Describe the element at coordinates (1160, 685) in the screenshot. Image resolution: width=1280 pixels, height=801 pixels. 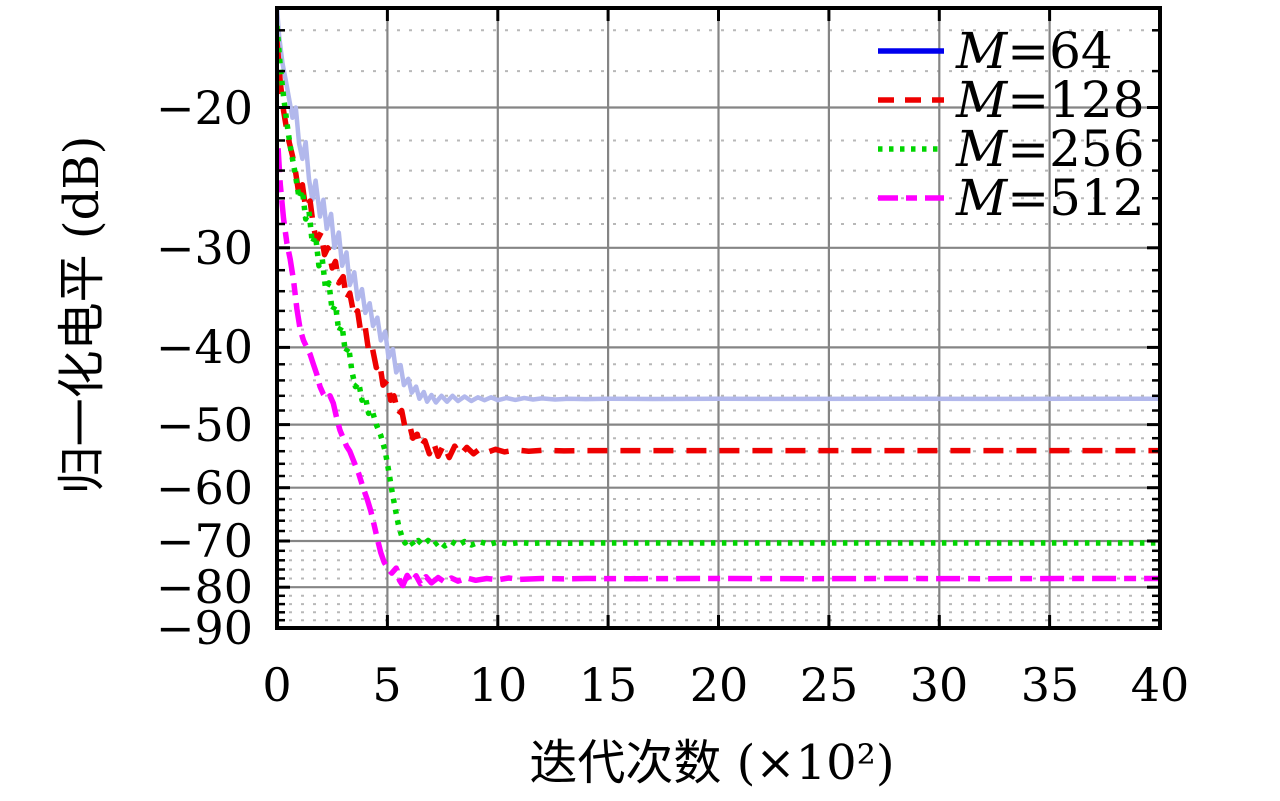
I see `x-tick-label: 40` at that location.